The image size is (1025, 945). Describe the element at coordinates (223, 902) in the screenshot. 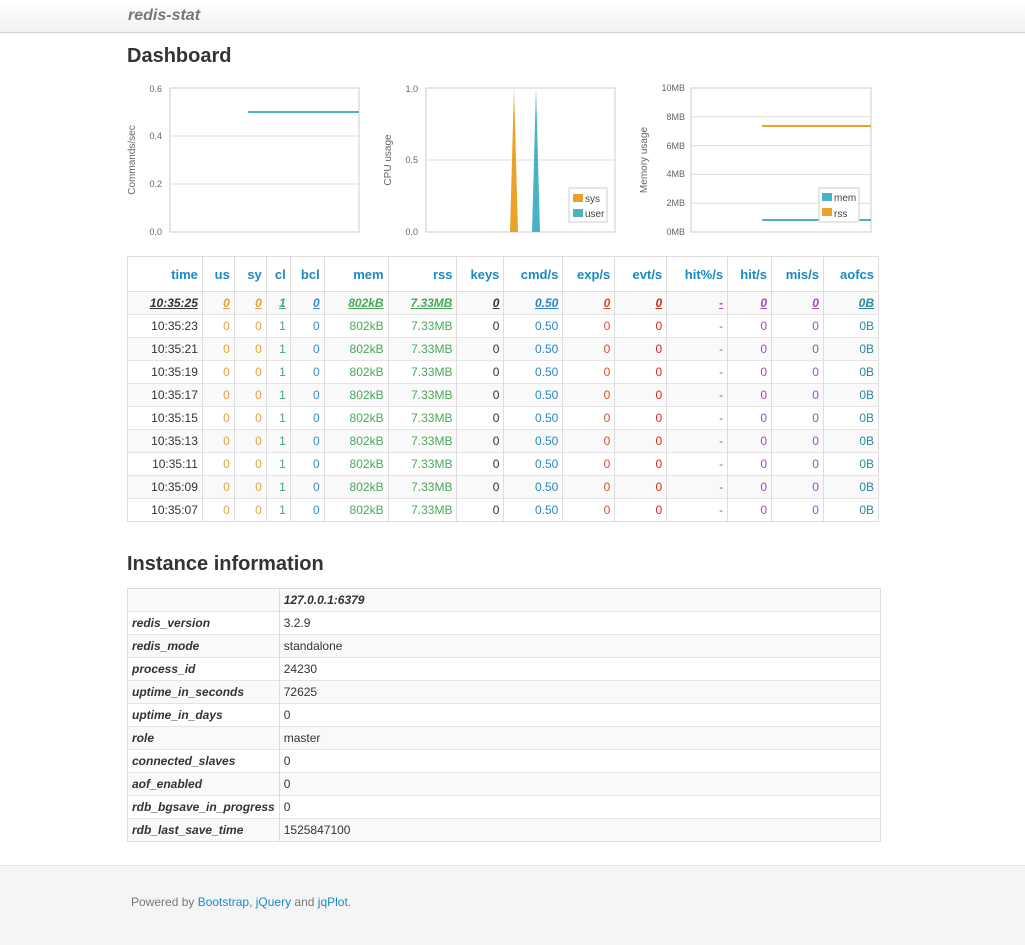

I see `bootstrap-link: Bootstrap` at that location.